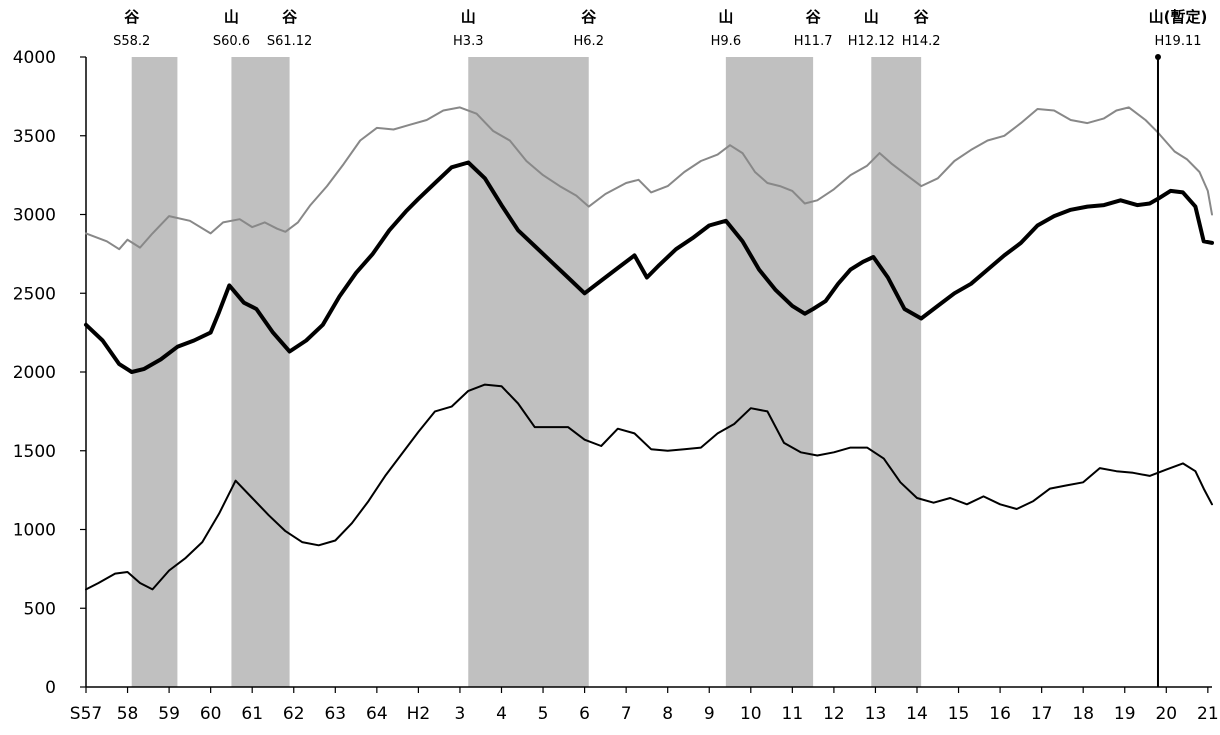  Describe the element at coordinates (231, 17) in the screenshot. I see `annotation-kanji-1: 山` at that location.